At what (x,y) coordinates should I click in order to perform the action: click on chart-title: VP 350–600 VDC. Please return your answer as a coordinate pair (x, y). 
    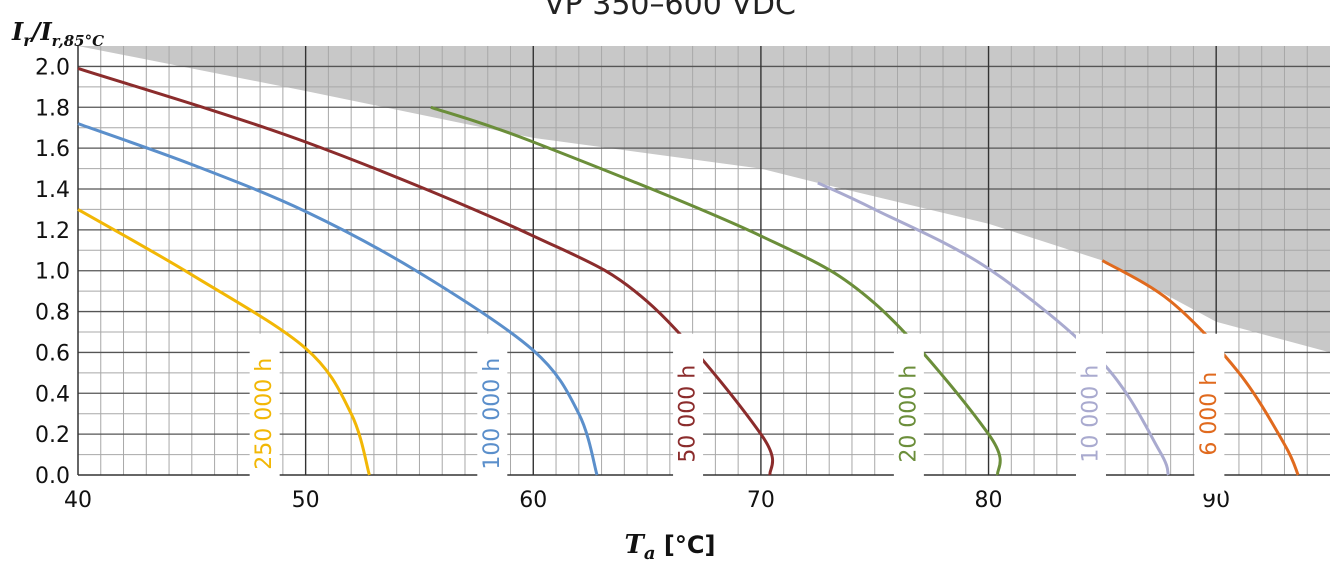
    Looking at the image, I should click on (670, 11).